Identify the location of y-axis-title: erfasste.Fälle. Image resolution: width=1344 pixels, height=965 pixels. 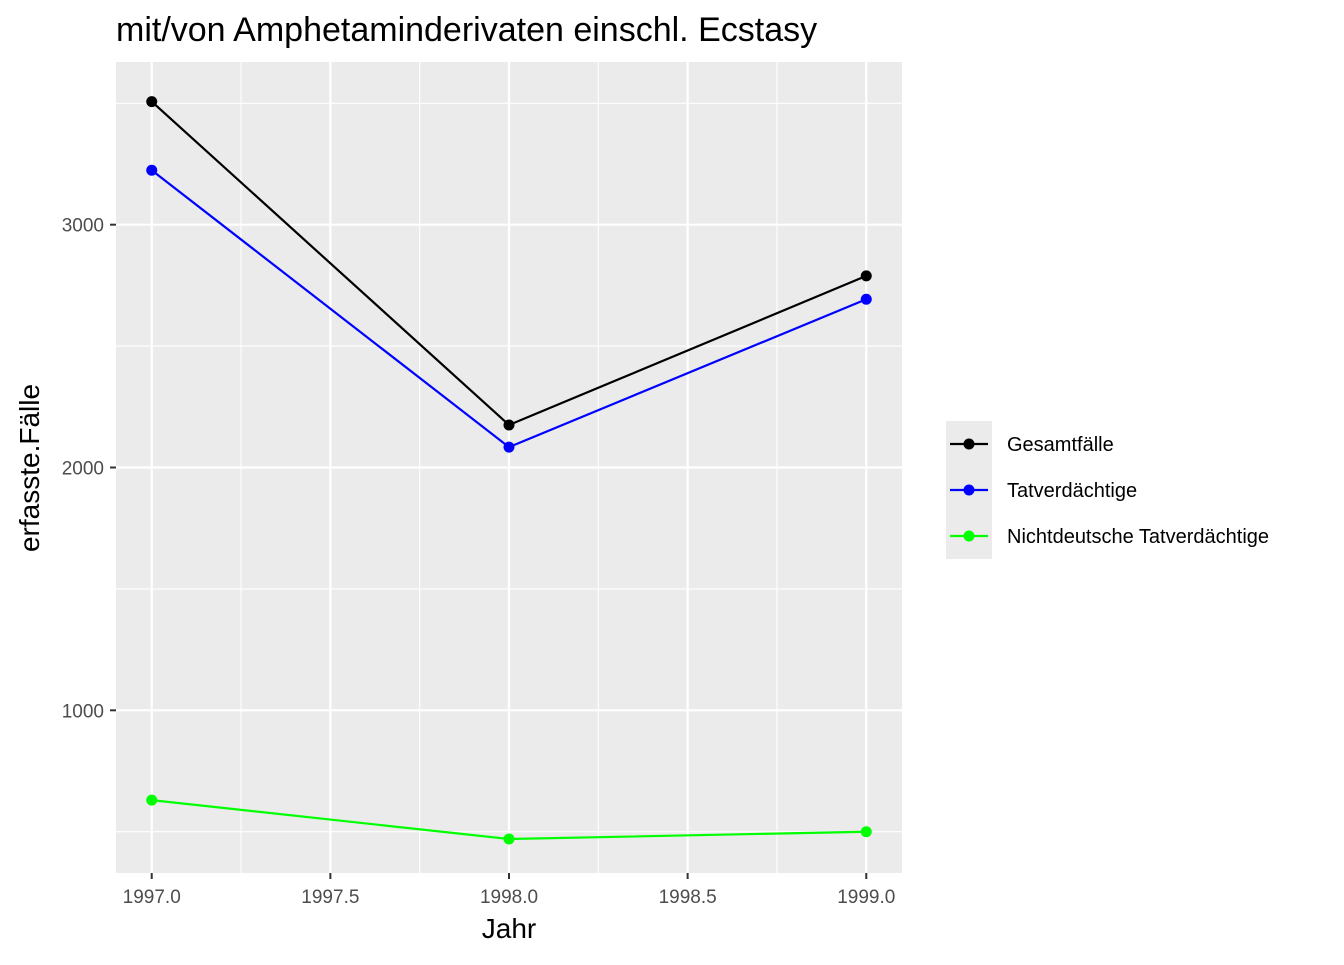
(29, 468).